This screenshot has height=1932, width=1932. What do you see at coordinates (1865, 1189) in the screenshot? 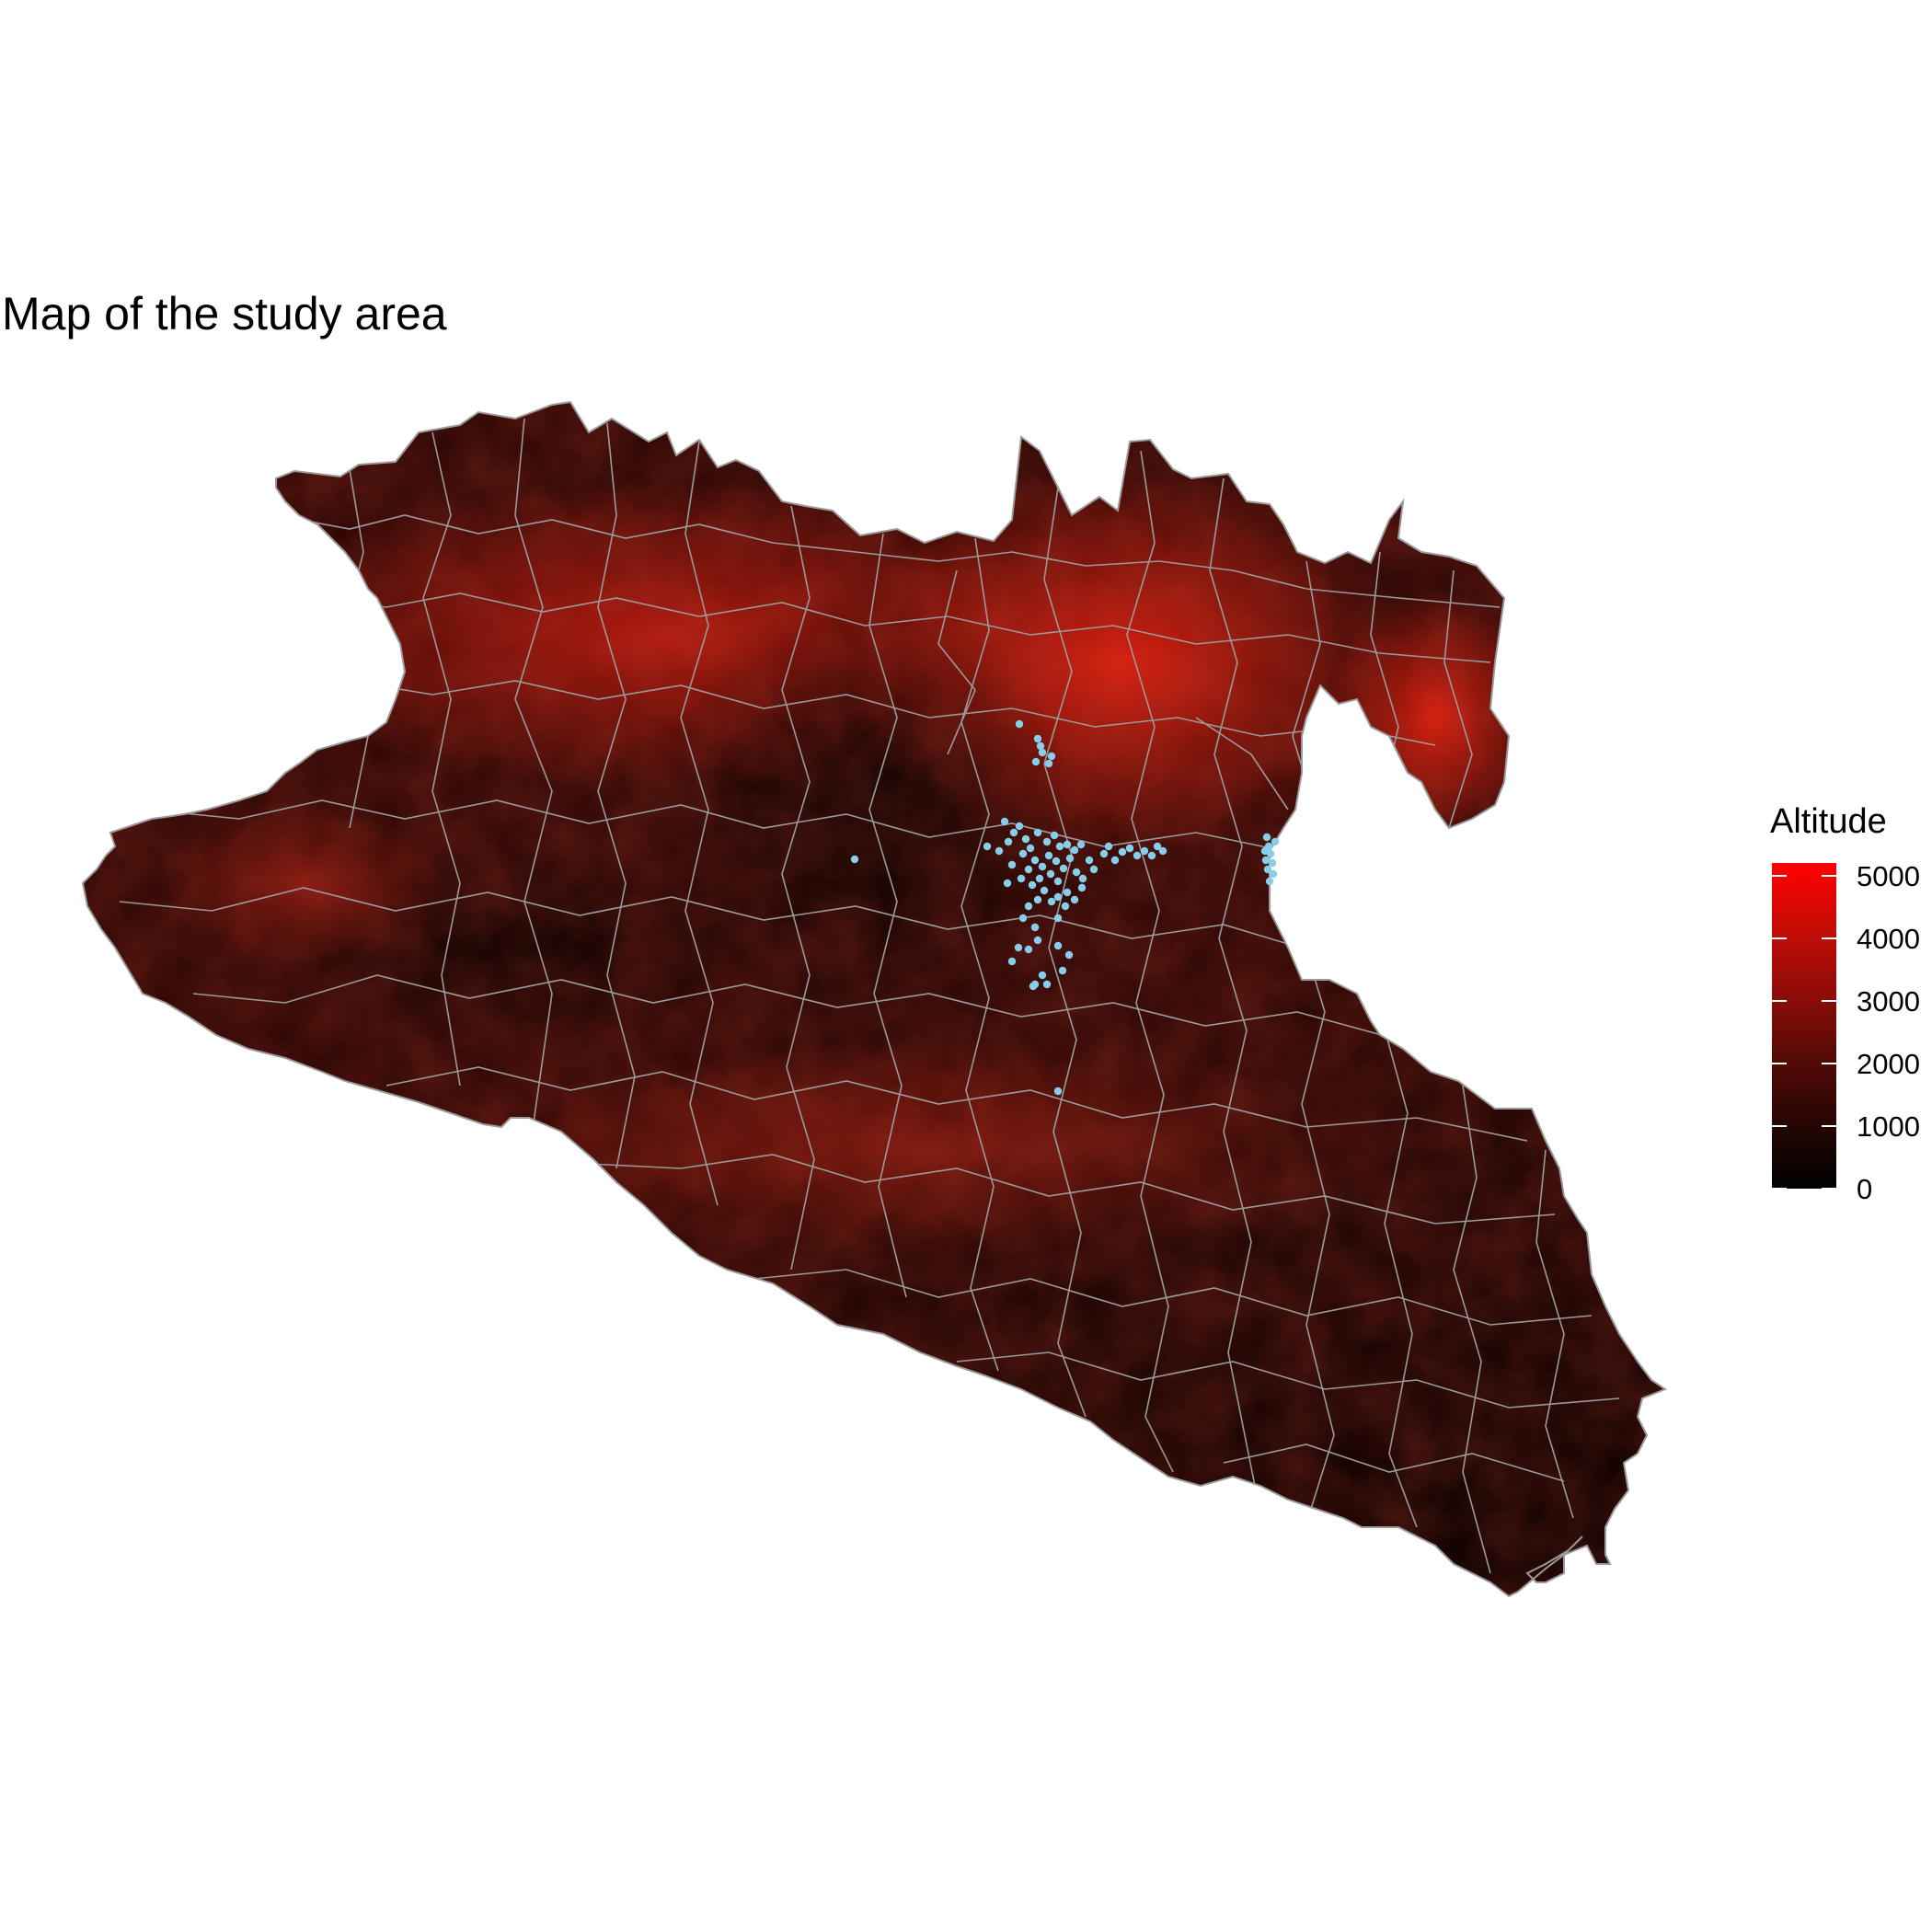
I see `legend-tick-label: 0` at bounding box center [1865, 1189].